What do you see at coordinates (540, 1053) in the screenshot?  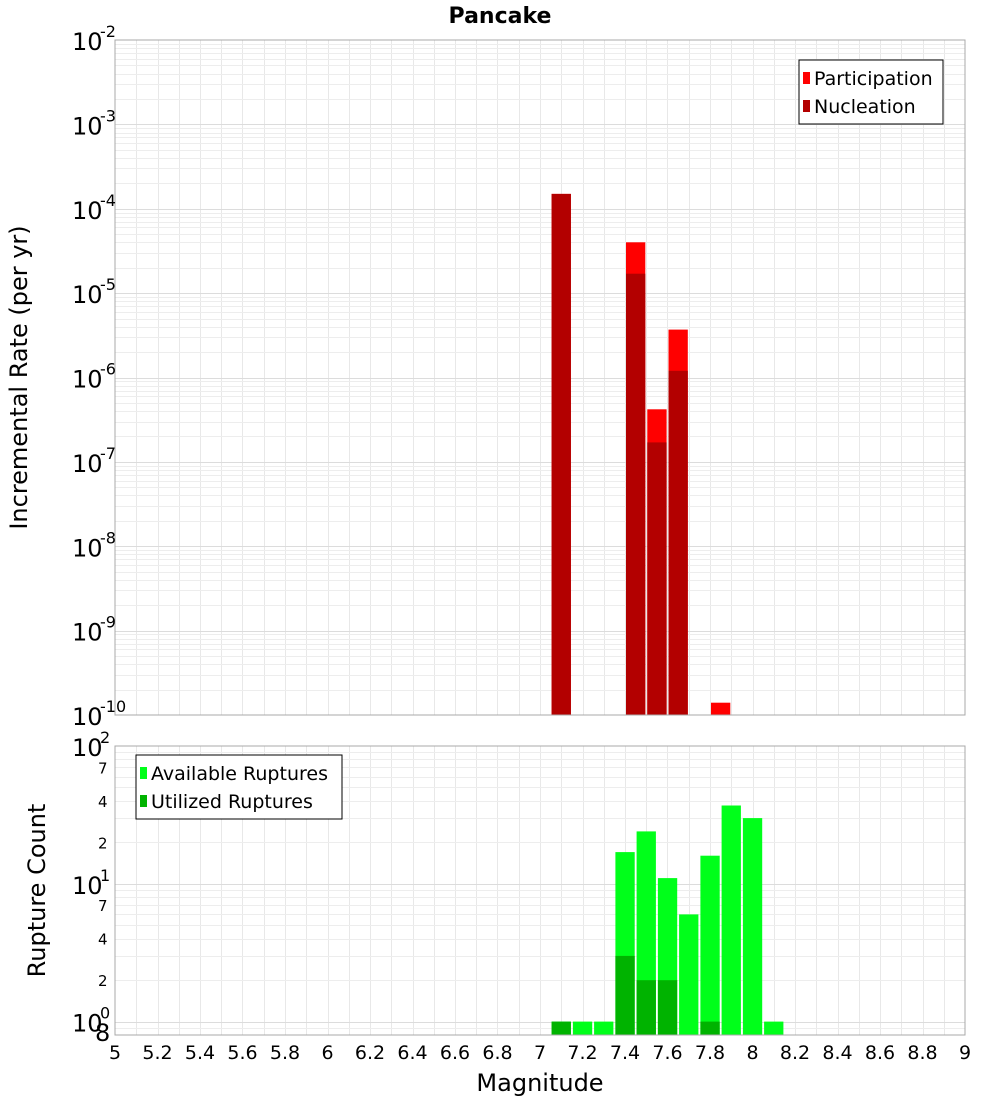 I see `x-tick-label: 7` at bounding box center [540, 1053].